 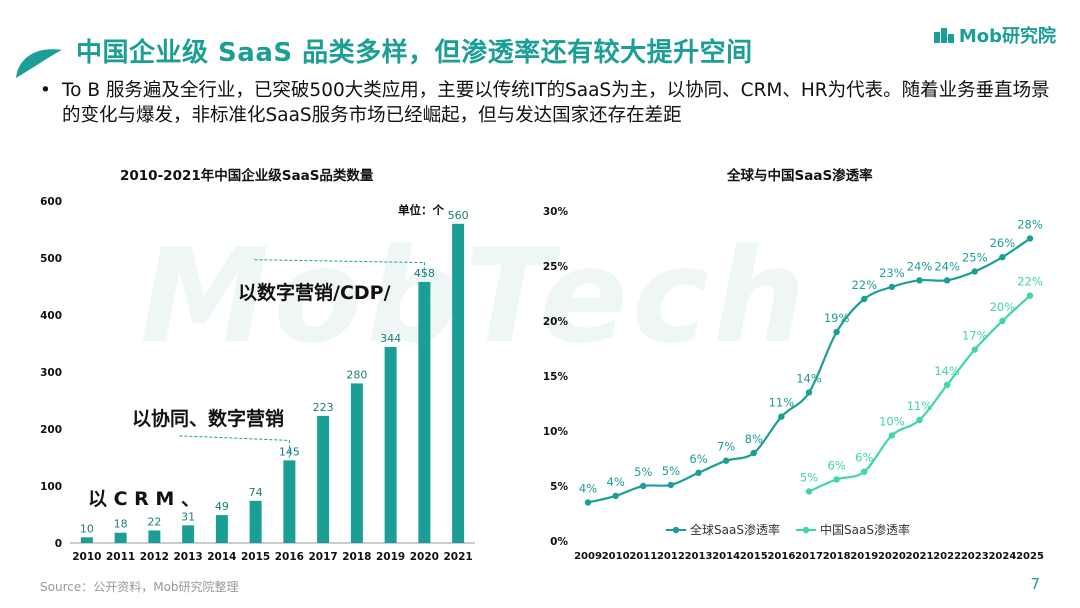 I want to click on logo: Mob研究院, so click(x=994, y=35).